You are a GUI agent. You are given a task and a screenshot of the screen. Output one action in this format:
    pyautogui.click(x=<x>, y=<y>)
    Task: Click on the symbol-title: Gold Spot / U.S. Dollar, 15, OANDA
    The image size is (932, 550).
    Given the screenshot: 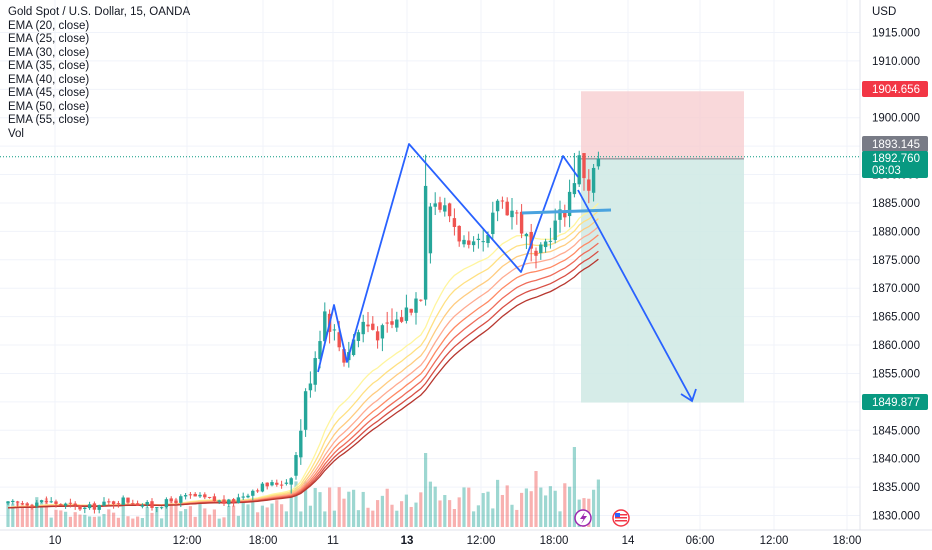 What is the action you would take?
    pyautogui.click(x=99, y=12)
    